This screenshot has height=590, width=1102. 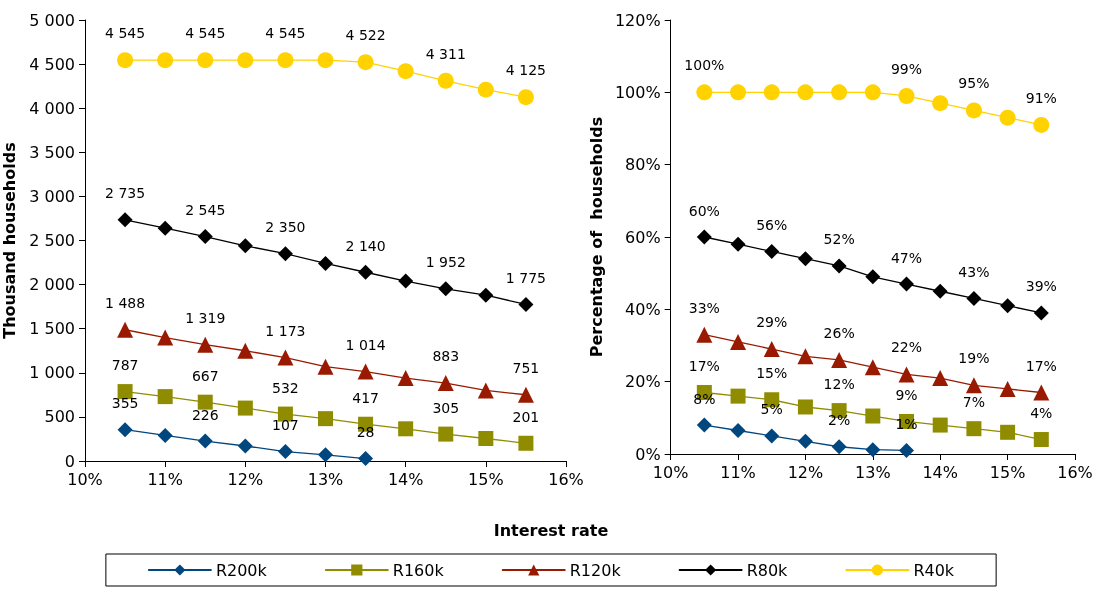 I want to click on data-label: 1 488, so click(x=125, y=302).